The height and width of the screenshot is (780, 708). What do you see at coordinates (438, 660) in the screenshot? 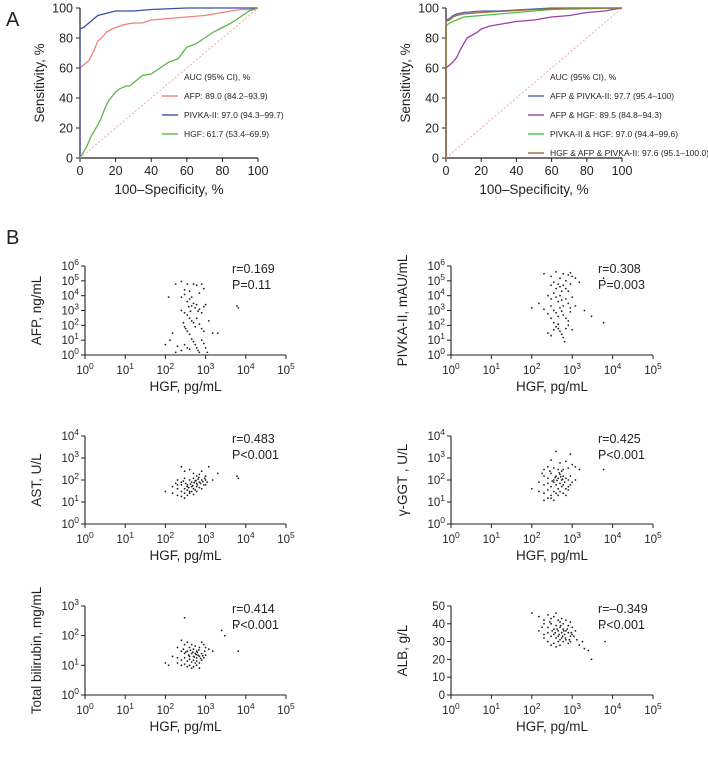
I see `y-tick-label: 20` at bounding box center [438, 660].